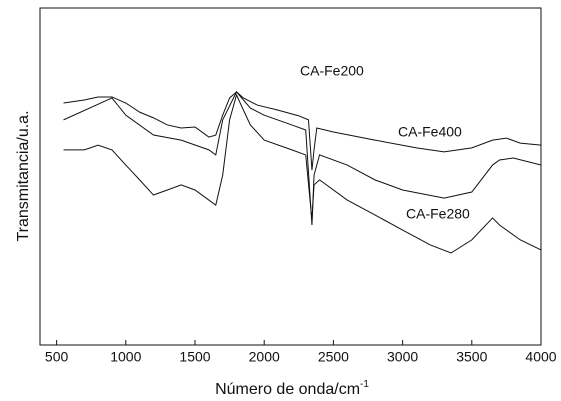  I want to click on series-label: CA-Fe200, so click(332, 71).